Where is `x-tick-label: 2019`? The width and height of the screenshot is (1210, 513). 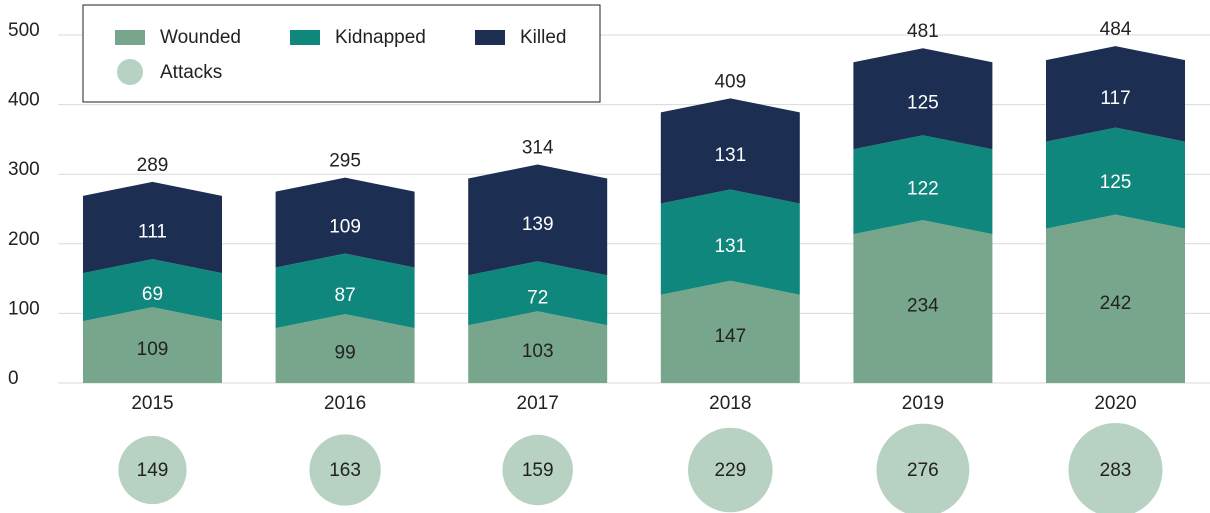
x-tick-label: 2019 is located at coordinates (923, 403).